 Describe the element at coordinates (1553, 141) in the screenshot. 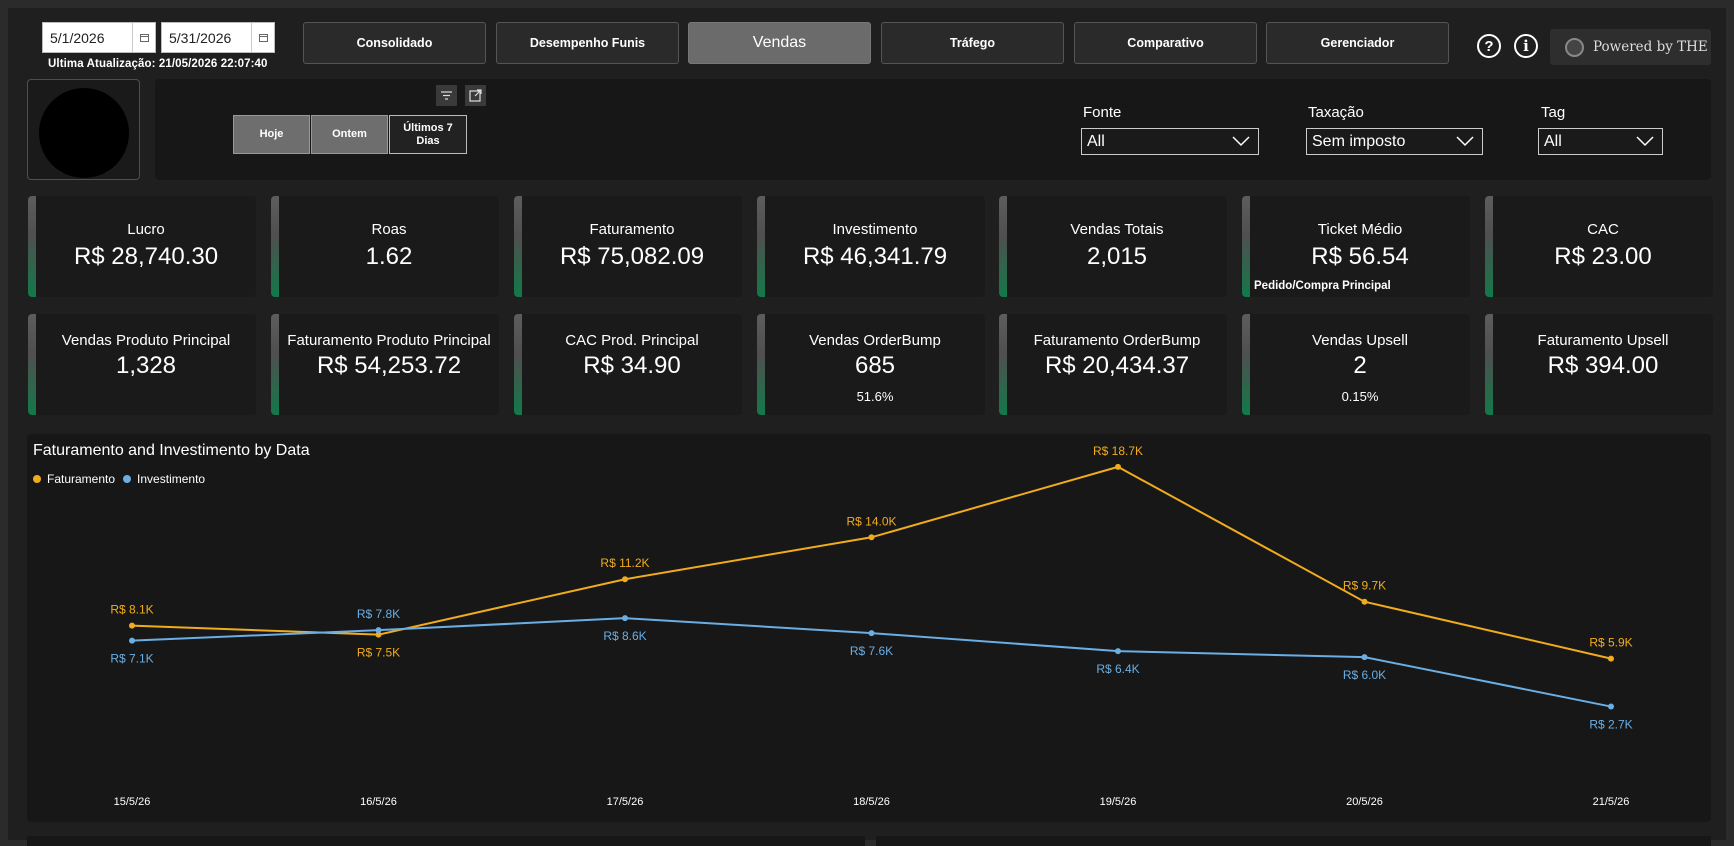

I see `tag-value: All` at that location.